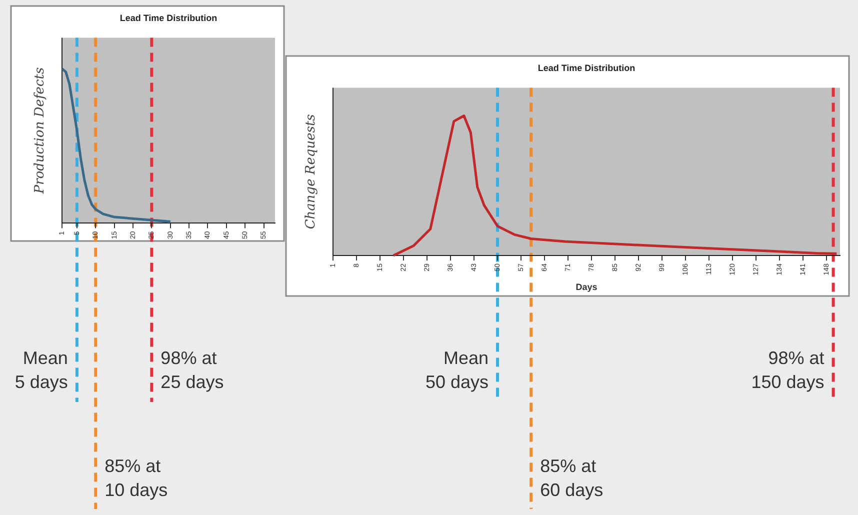 The width and height of the screenshot is (858, 515). What do you see at coordinates (192, 370) in the screenshot?
I see `ref-line-label: 98% at 25 days` at bounding box center [192, 370].